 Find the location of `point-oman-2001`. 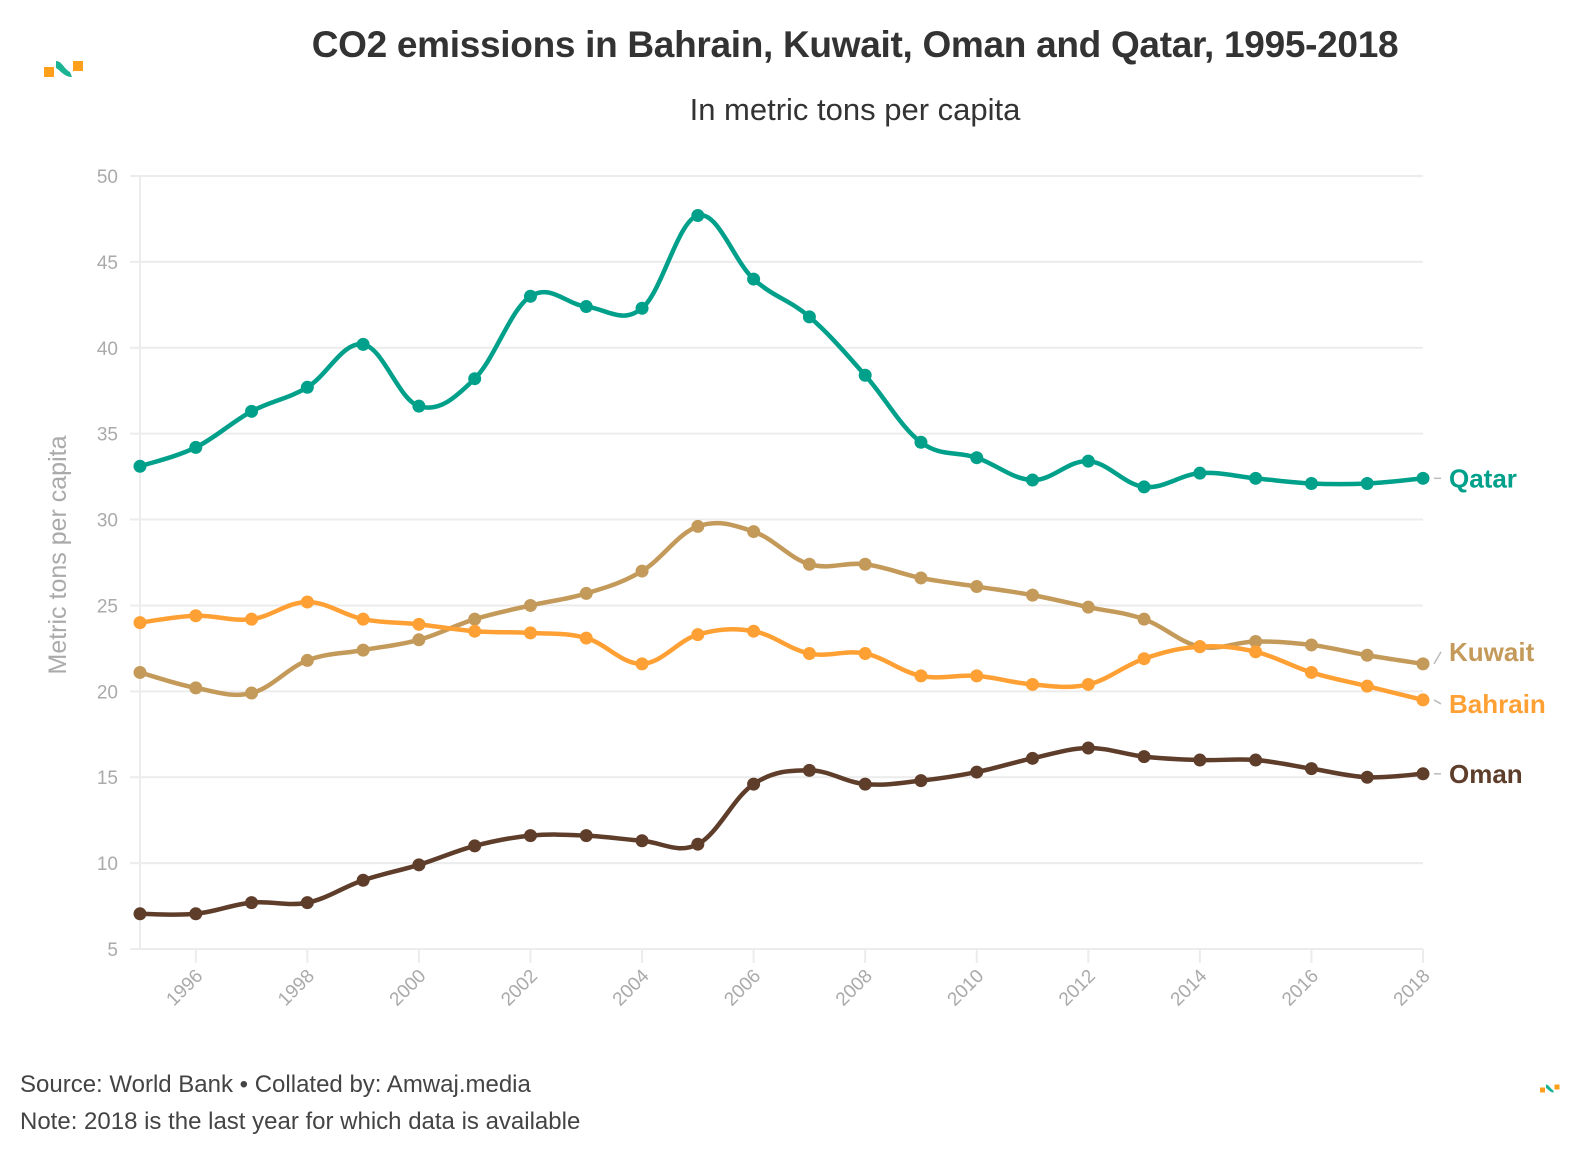

point-oman-2001 is located at coordinates (475, 846).